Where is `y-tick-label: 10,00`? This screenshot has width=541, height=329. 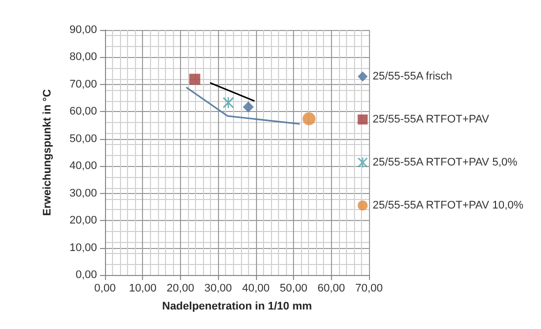 y-tick-label: 10,00 is located at coordinates (83, 248).